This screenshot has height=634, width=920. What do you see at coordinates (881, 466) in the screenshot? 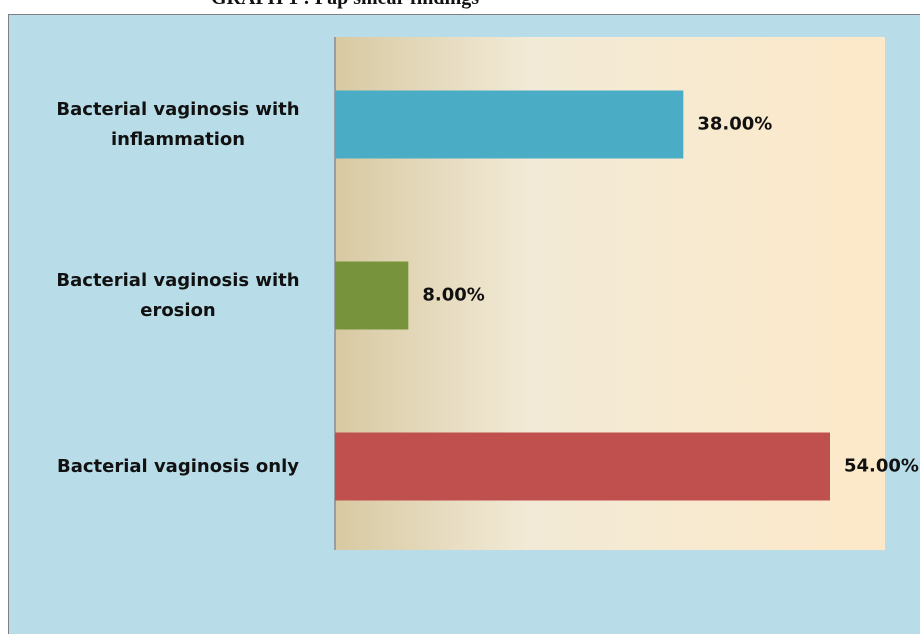
I see `data-label: 54.00%` at bounding box center [881, 466].